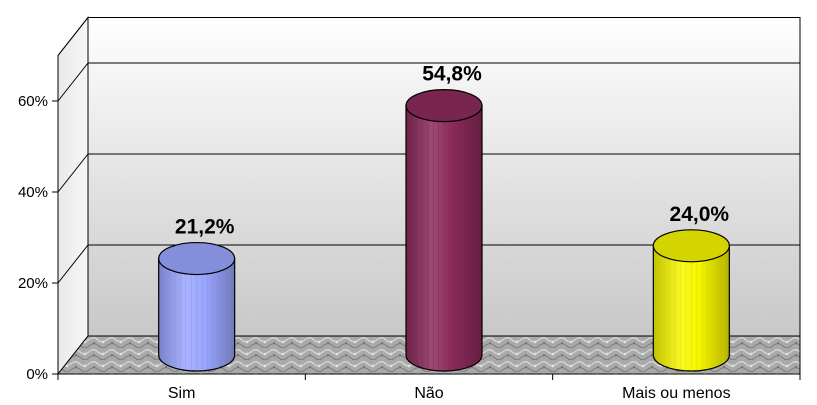 The image size is (817, 405). I want to click on y-tick-label: 40%, so click(33, 192).